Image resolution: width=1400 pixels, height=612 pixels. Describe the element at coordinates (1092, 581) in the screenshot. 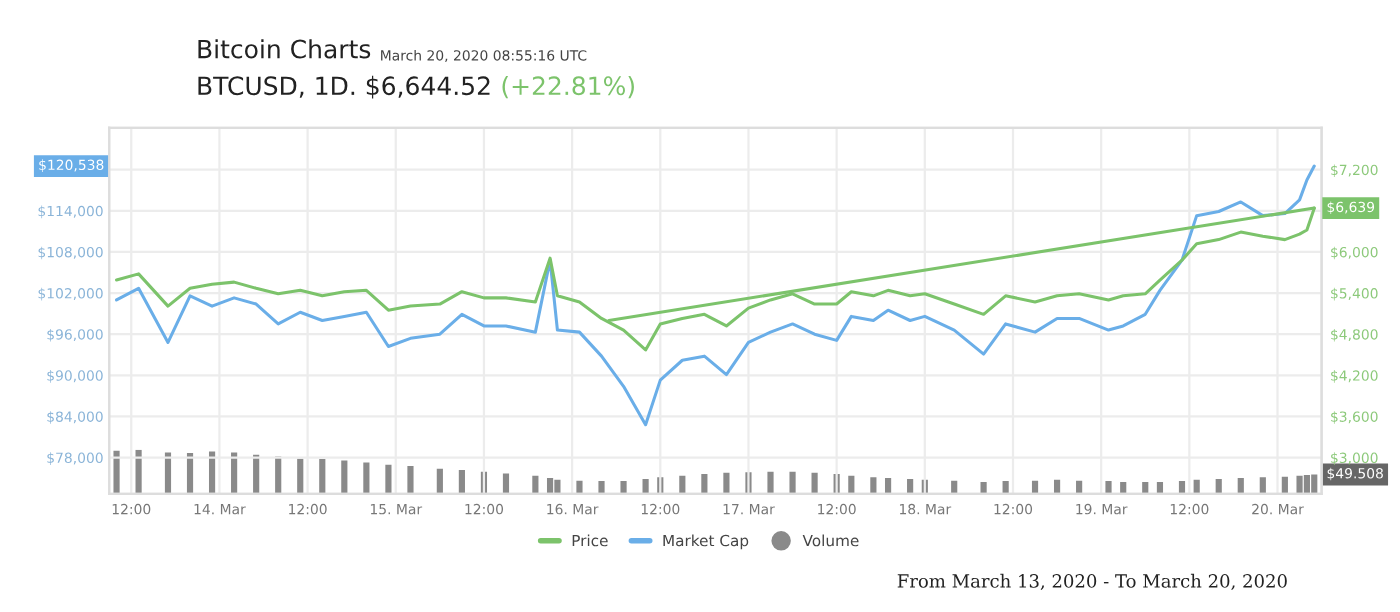

I see `text: From March 13, 2020 - To March 20, 2020` at that location.